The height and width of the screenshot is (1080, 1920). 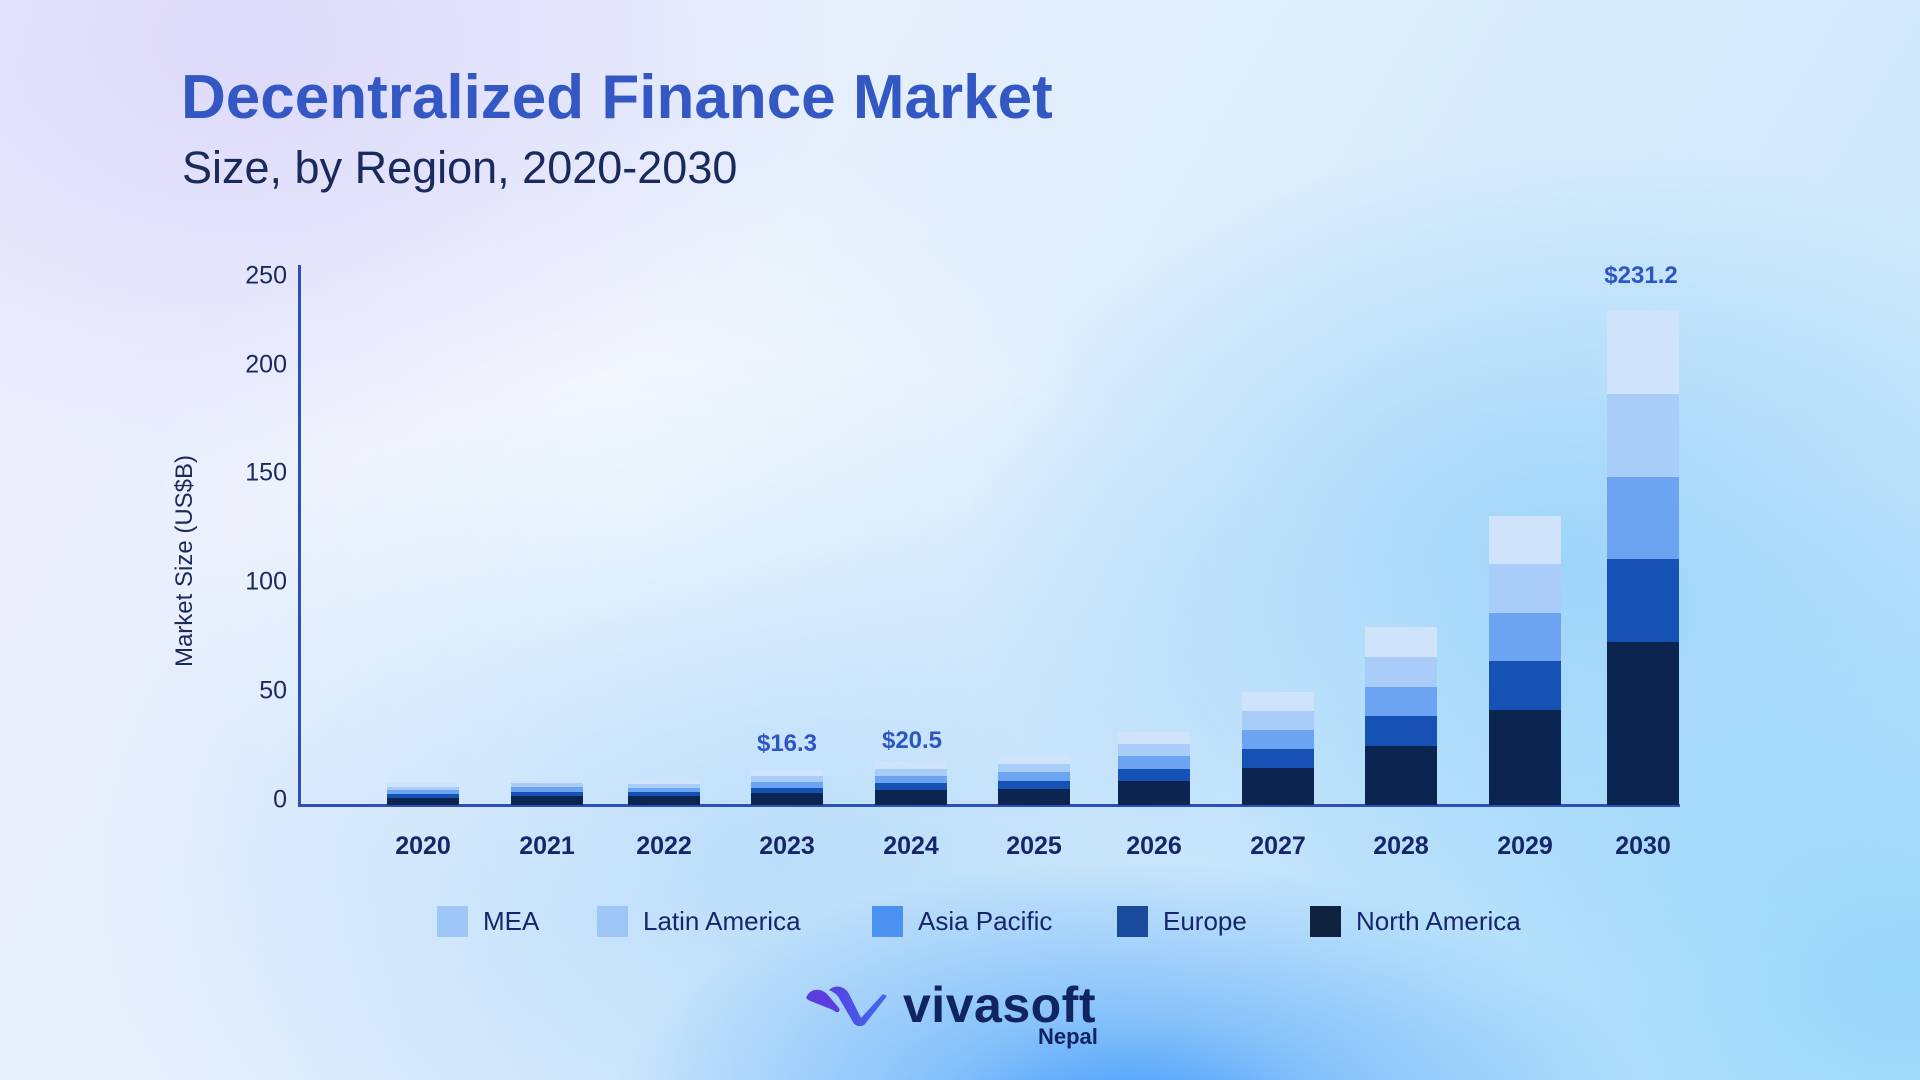 What do you see at coordinates (266, 581) in the screenshot?
I see `y-tick-label: 100` at bounding box center [266, 581].